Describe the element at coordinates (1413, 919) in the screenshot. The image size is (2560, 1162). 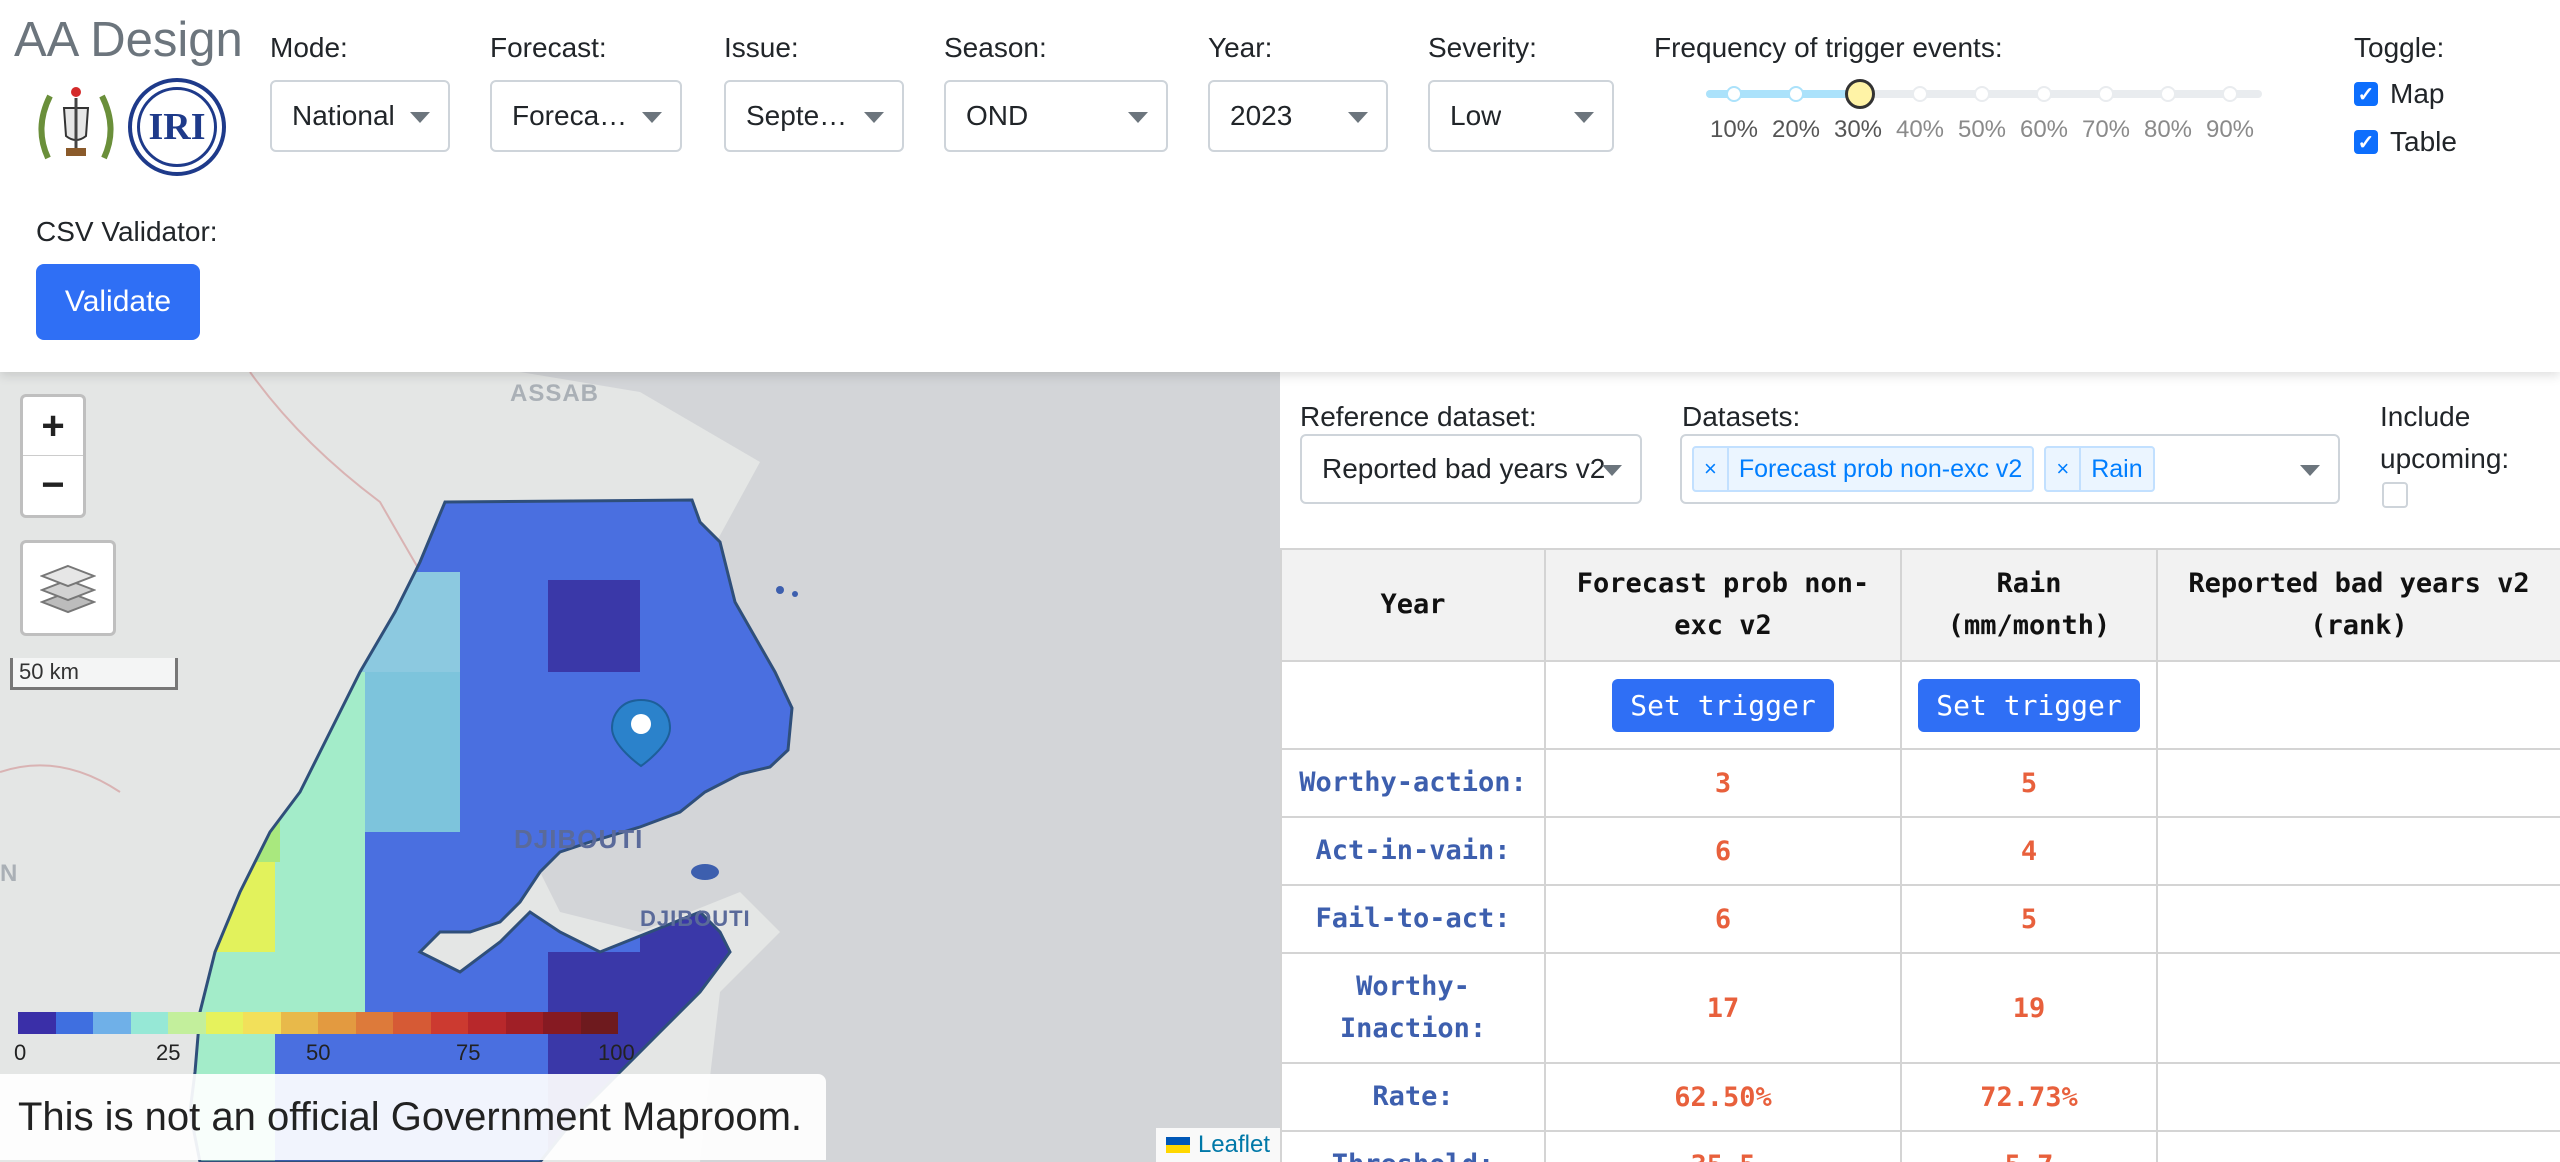
I see `row-label: Fail-to-act:` at that location.